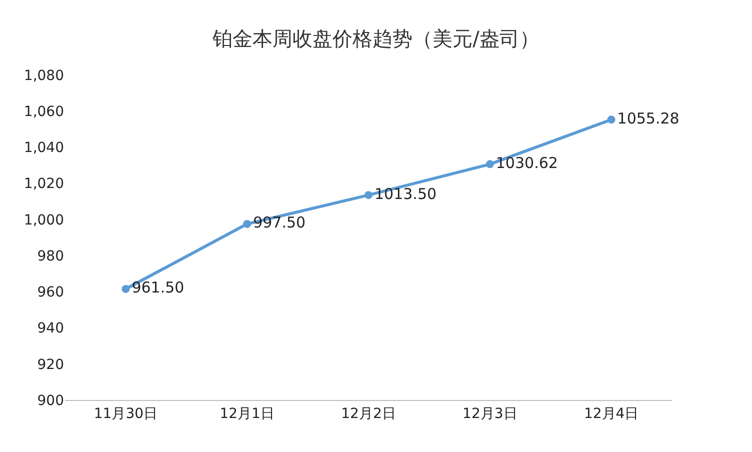 Image resolution: width=752 pixels, height=452 pixels. Describe the element at coordinates (405, 193) in the screenshot. I see `data-label: 1013.50` at that location.